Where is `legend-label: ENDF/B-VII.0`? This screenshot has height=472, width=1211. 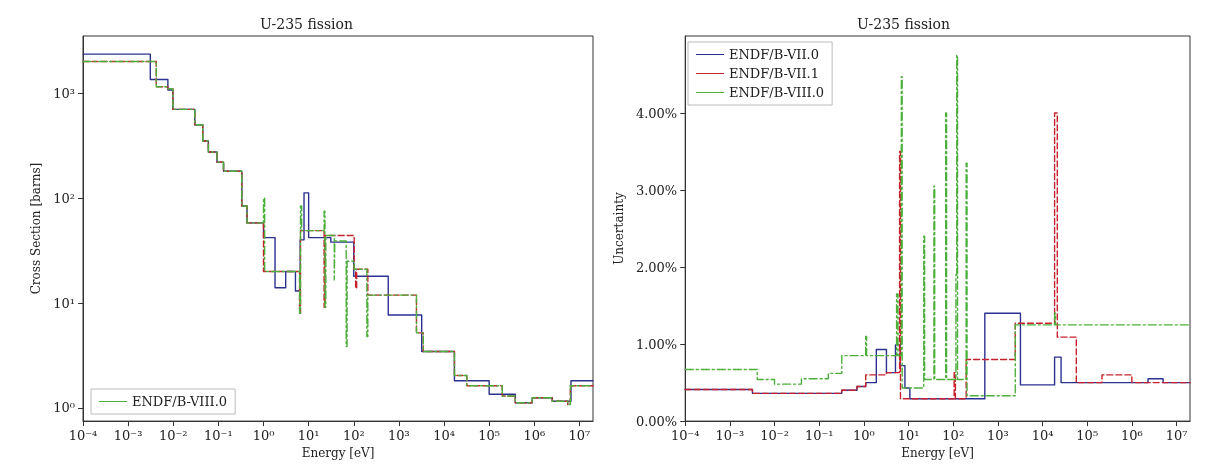 legend-label: ENDF/B-VII.0 is located at coordinates (774, 54).